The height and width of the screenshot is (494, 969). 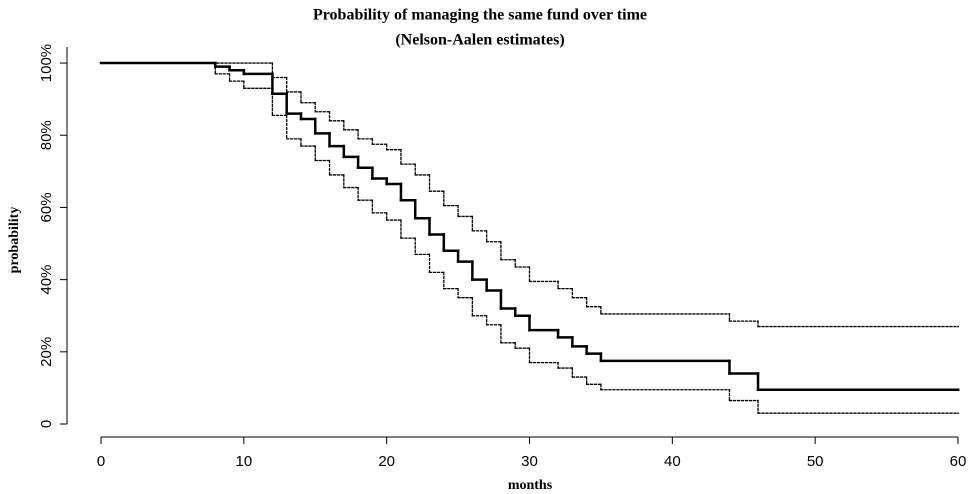 I want to click on x-tick-label: 10, so click(x=243, y=461).